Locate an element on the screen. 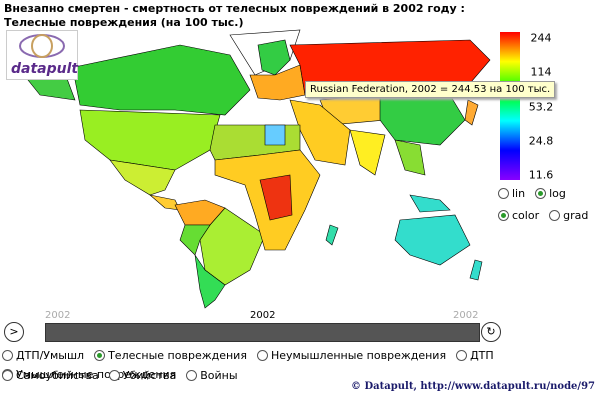 This screenshot has width=600, height=400. radio-label: Телесные повреждения is located at coordinates (177, 355).